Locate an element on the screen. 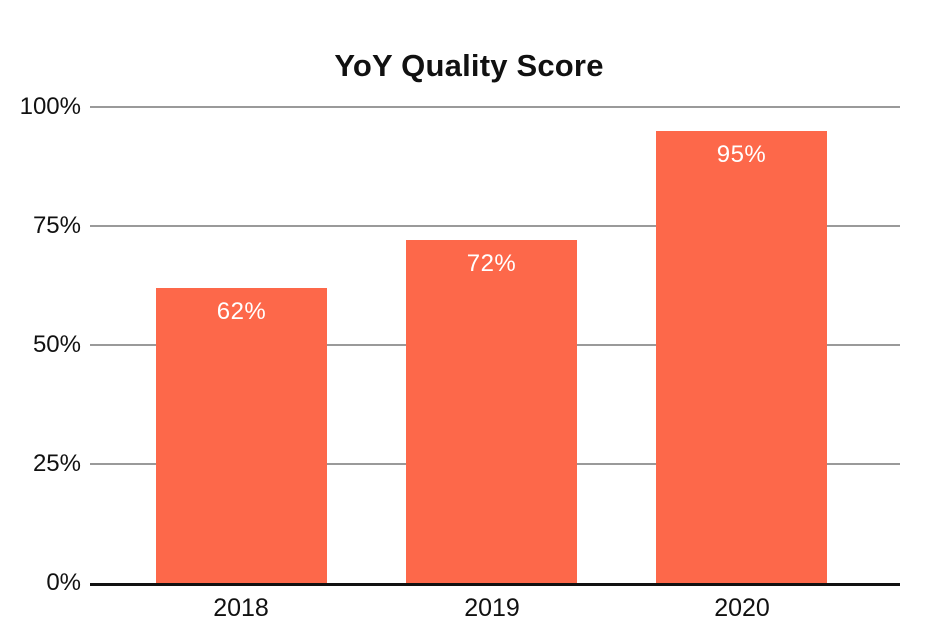 This screenshot has height=642, width=938. y-tick-label-75: 75% is located at coordinates (56, 225).